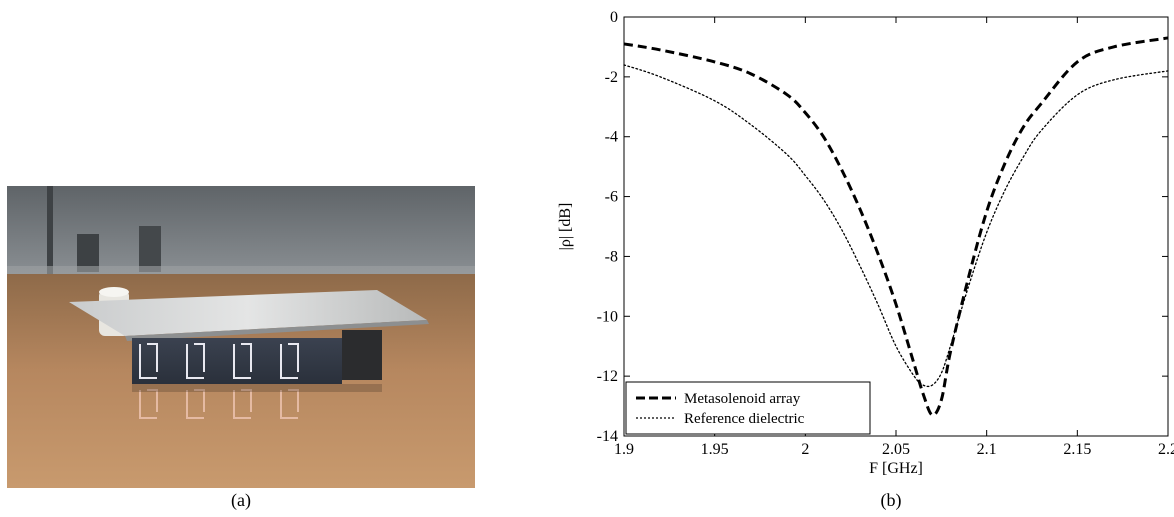 This screenshot has height=517, width=1174. What do you see at coordinates (607, 316) in the screenshot?
I see `y-tick-label: -10` at bounding box center [607, 316].